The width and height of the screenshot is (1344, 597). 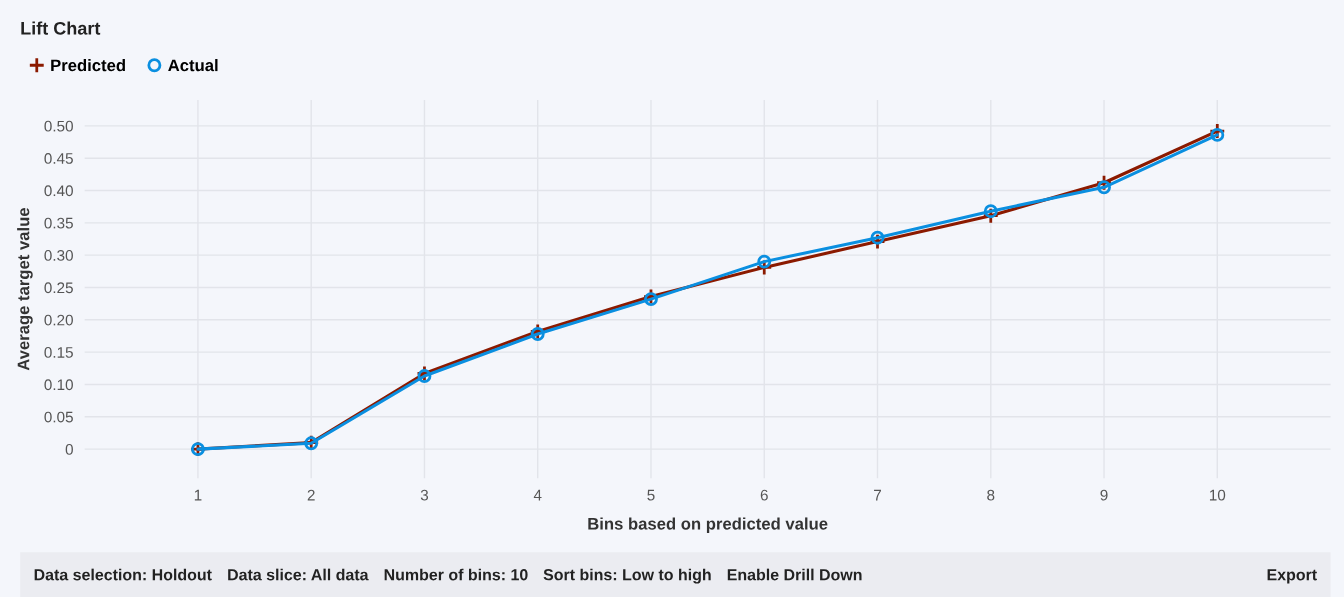 I want to click on y-tick-label: 0.45, so click(x=58, y=158).